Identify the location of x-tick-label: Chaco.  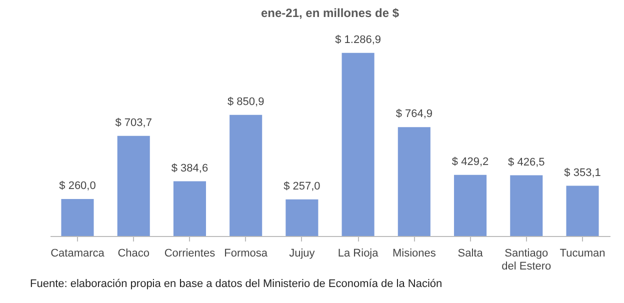
(134, 254).